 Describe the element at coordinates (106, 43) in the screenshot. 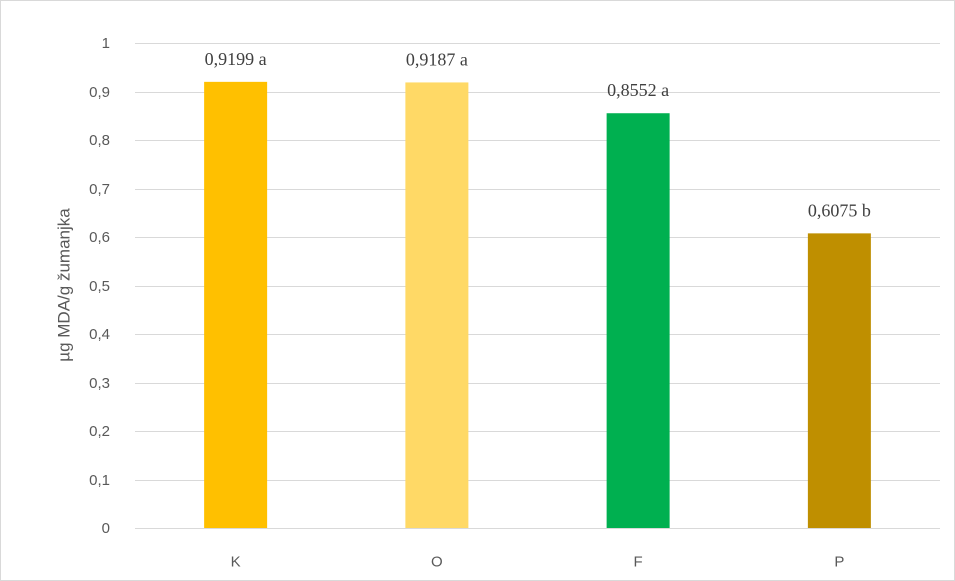

I see `y-tick-label: 1` at that location.